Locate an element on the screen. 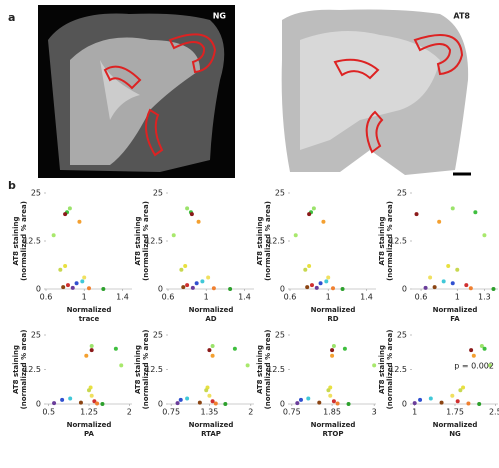 The width and height of the screenshot is (499, 468). x-axis-label: NG is located at coordinates (455, 434).